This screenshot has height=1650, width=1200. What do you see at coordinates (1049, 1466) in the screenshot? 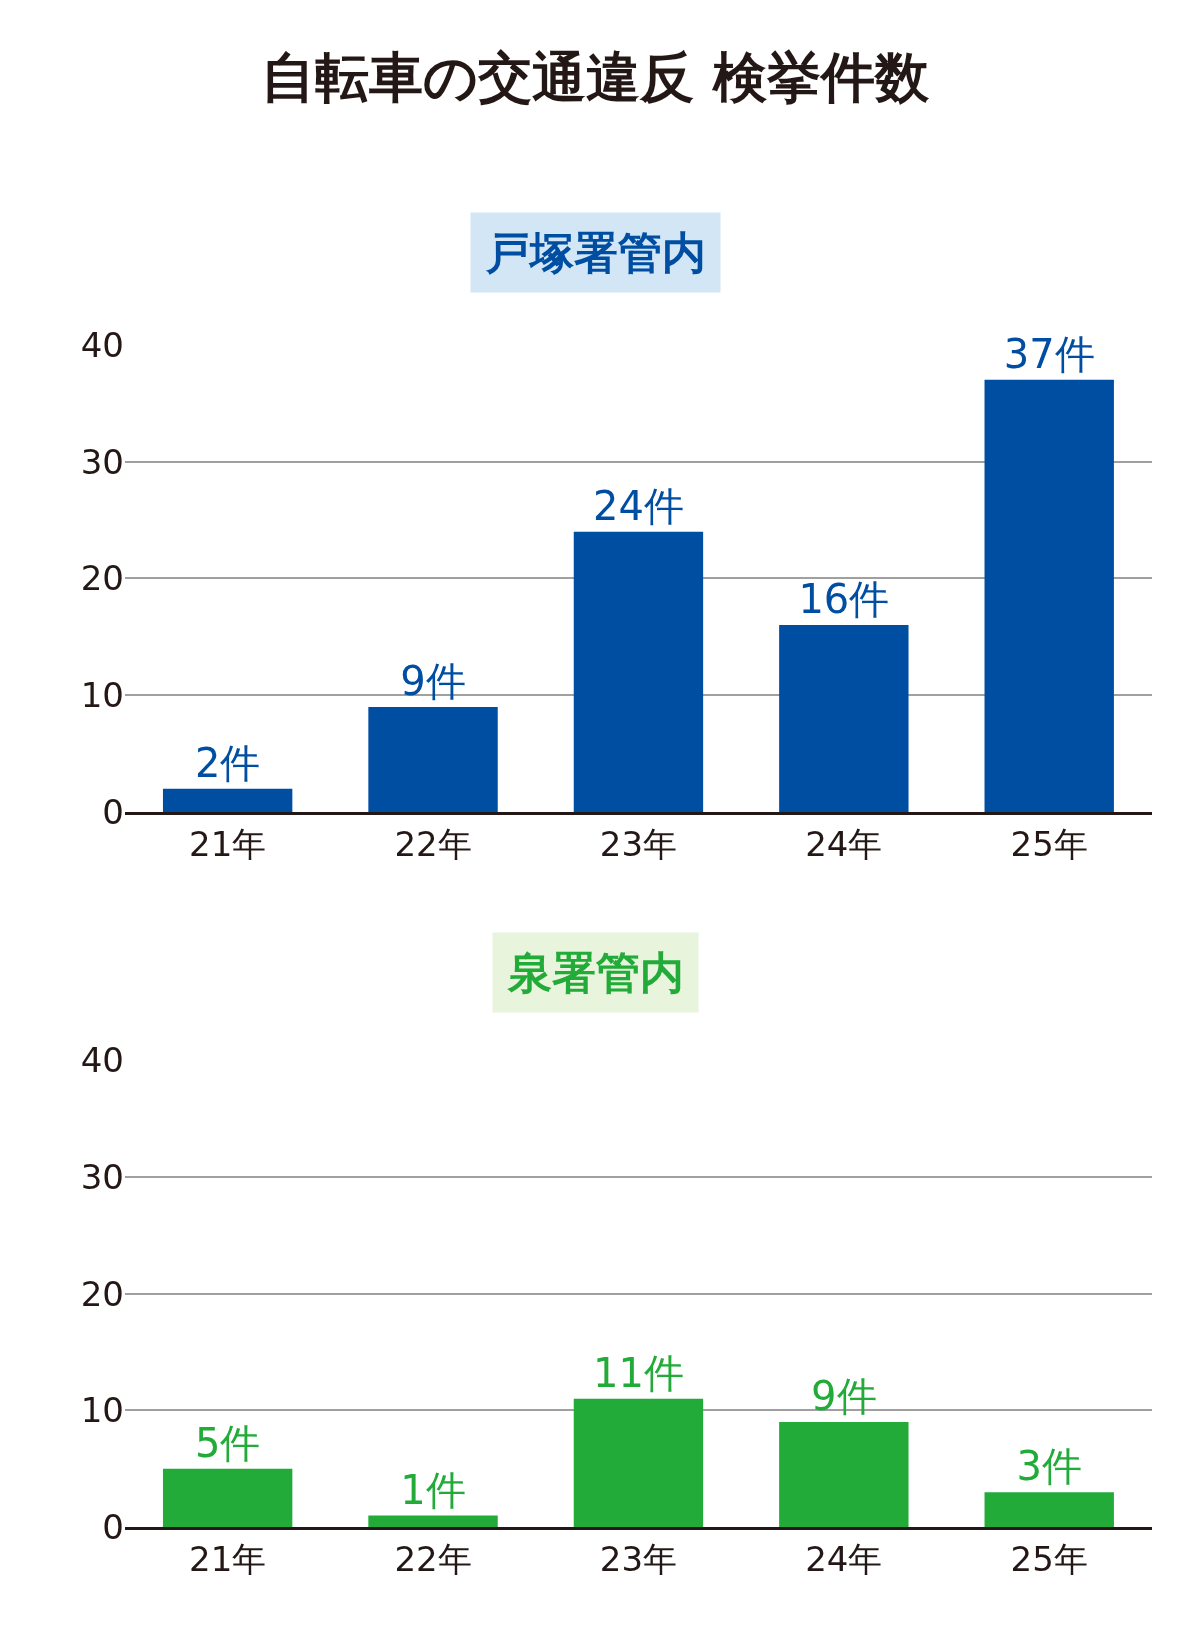
I see `data-label: 3件` at bounding box center [1049, 1466].